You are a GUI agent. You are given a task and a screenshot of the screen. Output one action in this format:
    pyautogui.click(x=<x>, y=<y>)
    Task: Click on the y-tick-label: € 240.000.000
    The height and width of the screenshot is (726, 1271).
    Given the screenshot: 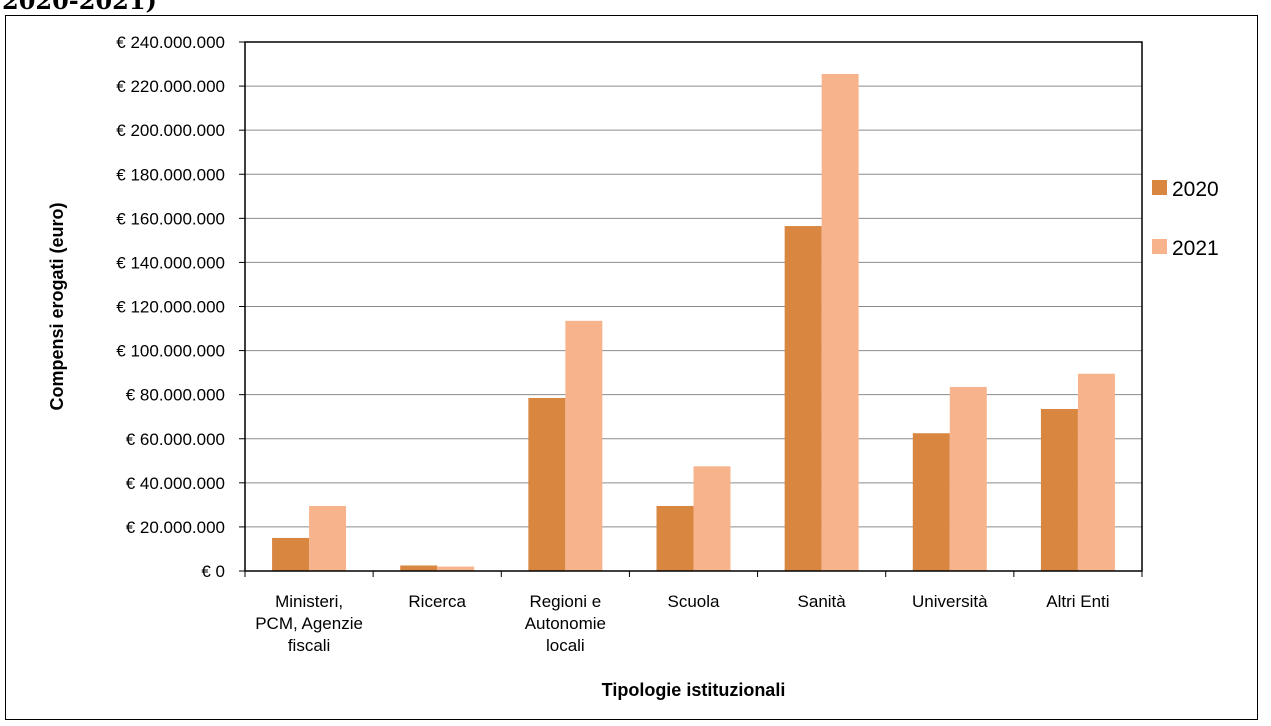 What is the action you would take?
    pyautogui.click(x=170, y=42)
    